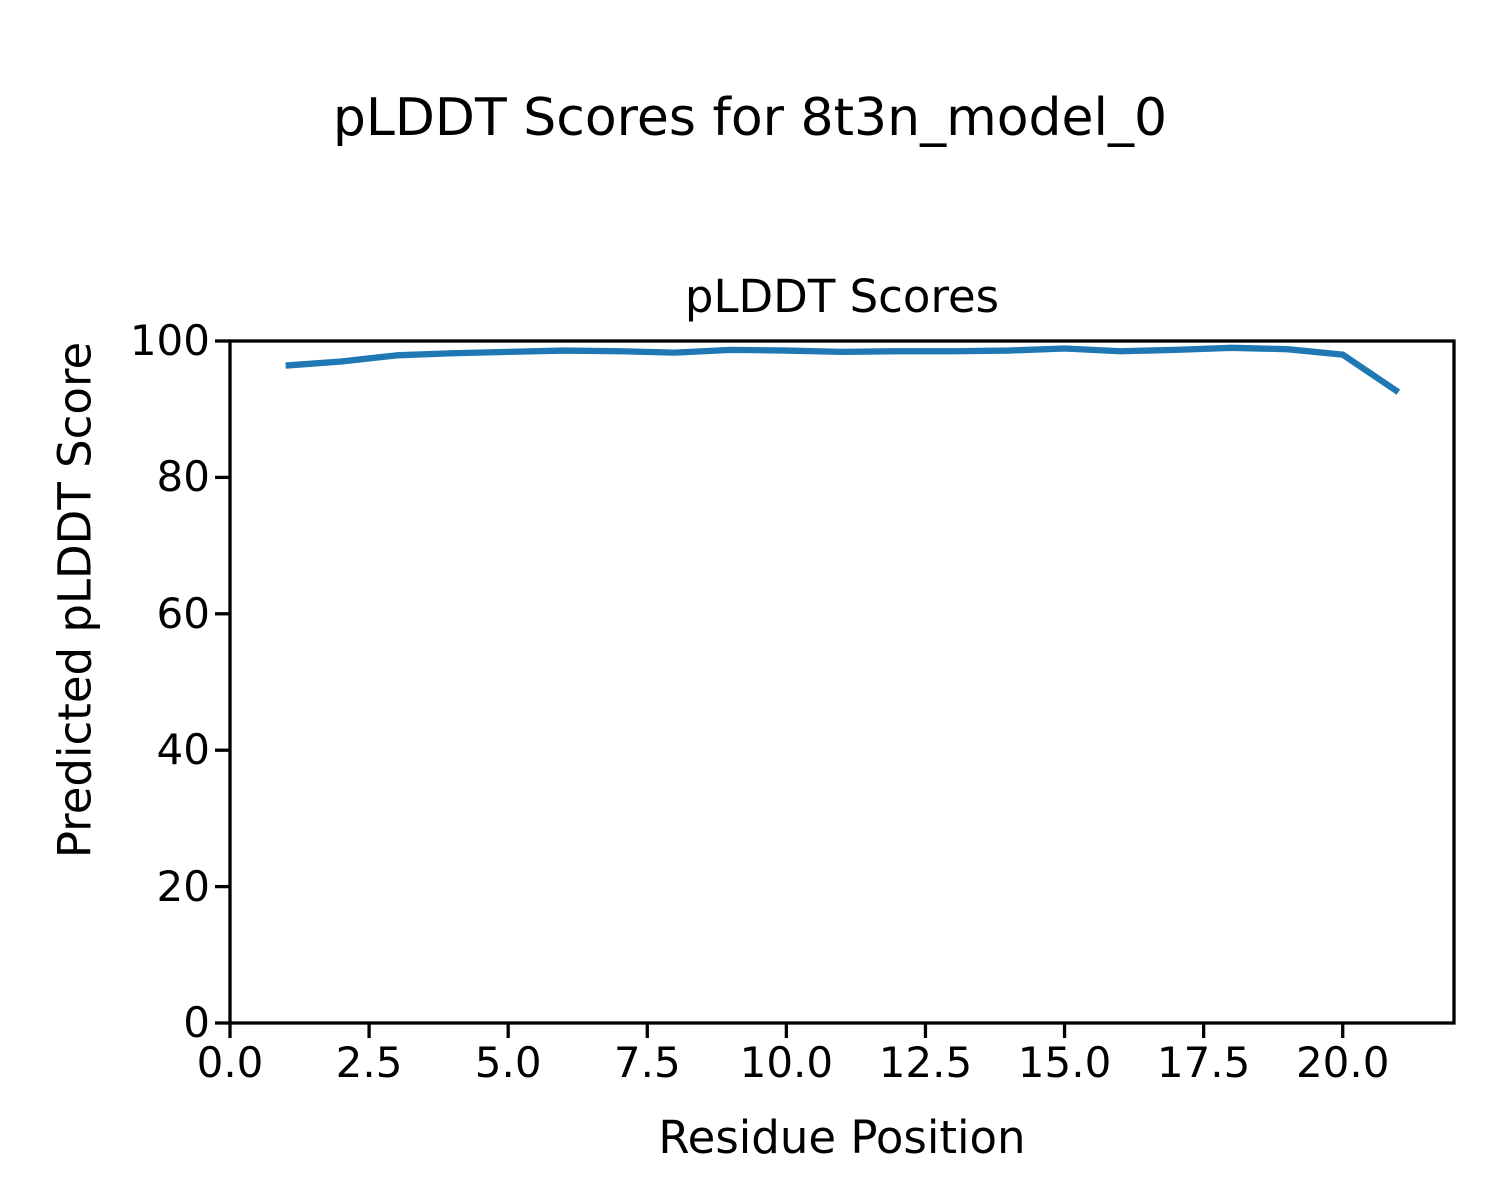 Image resolution: width=1500 pixels, height=1200 pixels. What do you see at coordinates (230, 1062) in the screenshot?
I see `x-tick-label: 0.0` at bounding box center [230, 1062].